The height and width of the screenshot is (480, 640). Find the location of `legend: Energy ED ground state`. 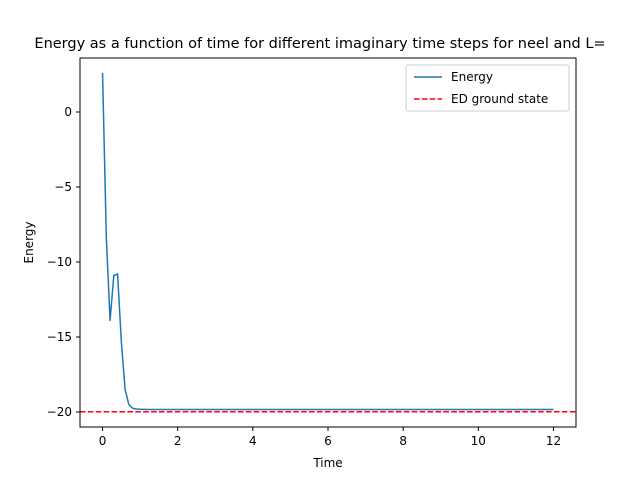

legend: Energy ED ground state is located at coordinates (487, 88).